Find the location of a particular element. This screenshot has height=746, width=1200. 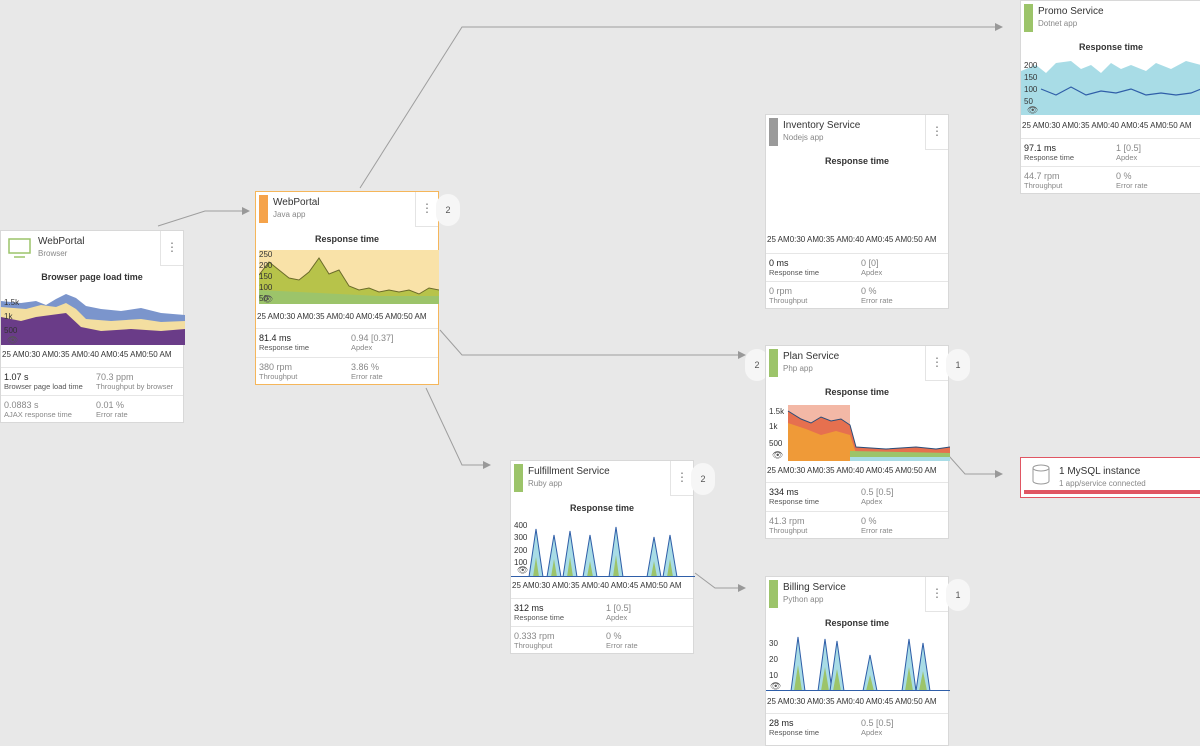

database-icon is located at coordinates (1041, 474).